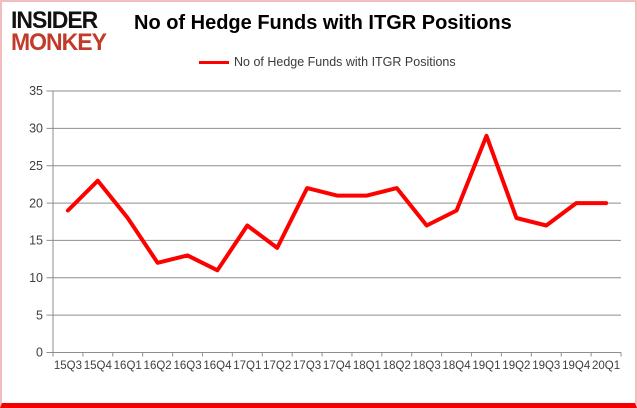  I want to click on x-tick-label-18Q3: 18Q3, so click(427, 366).